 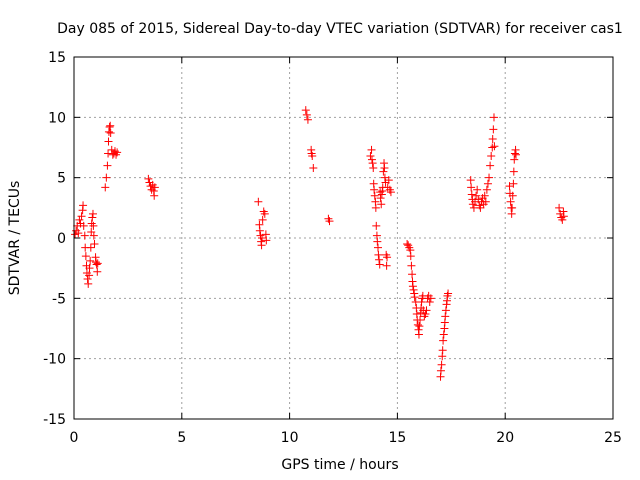 What do you see at coordinates (57, 118) in the screenshot?
I see `y-tick-label: 10` at bounding box center [57, 118].